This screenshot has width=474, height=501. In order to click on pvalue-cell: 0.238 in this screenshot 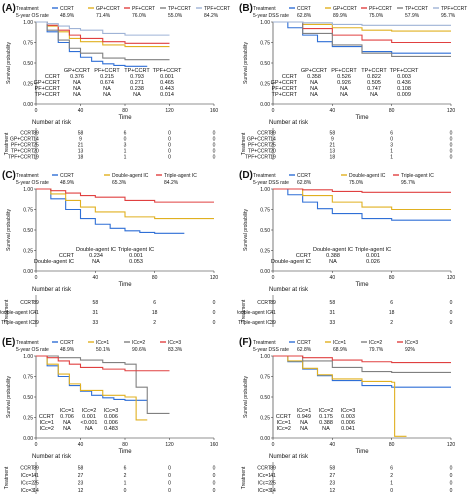, I will do `click(137, 89)`.